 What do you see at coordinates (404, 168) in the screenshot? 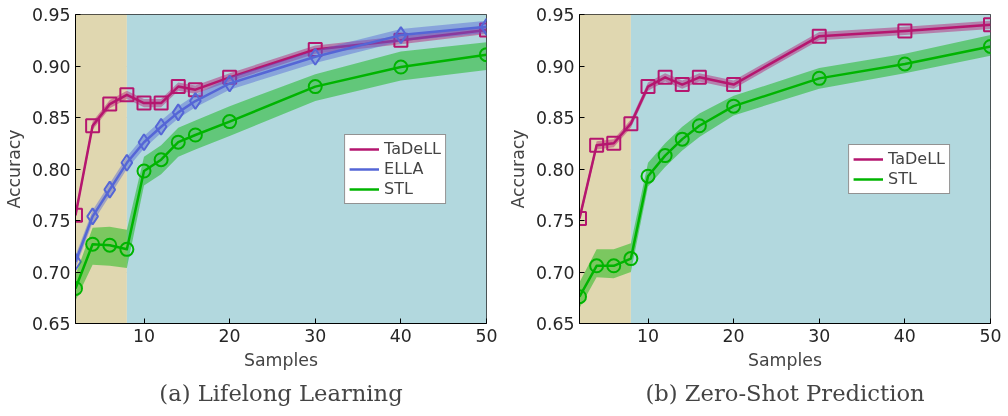
I see `legend-label: ELLA` at bounding box center [404, 168].